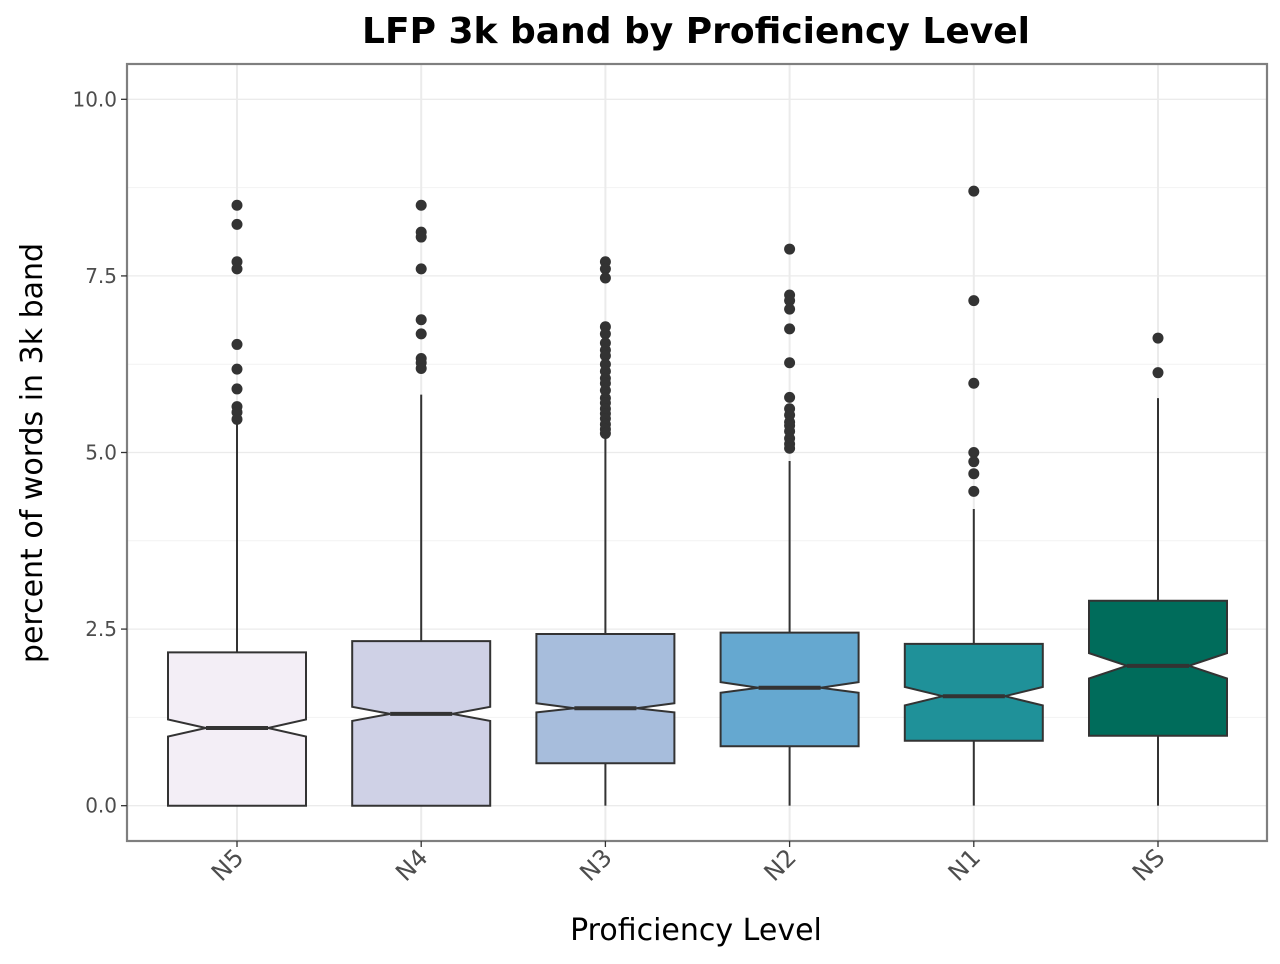  Describe the element at coordinates (605, 531) in the screenshot. I see `box-n3` at that location.